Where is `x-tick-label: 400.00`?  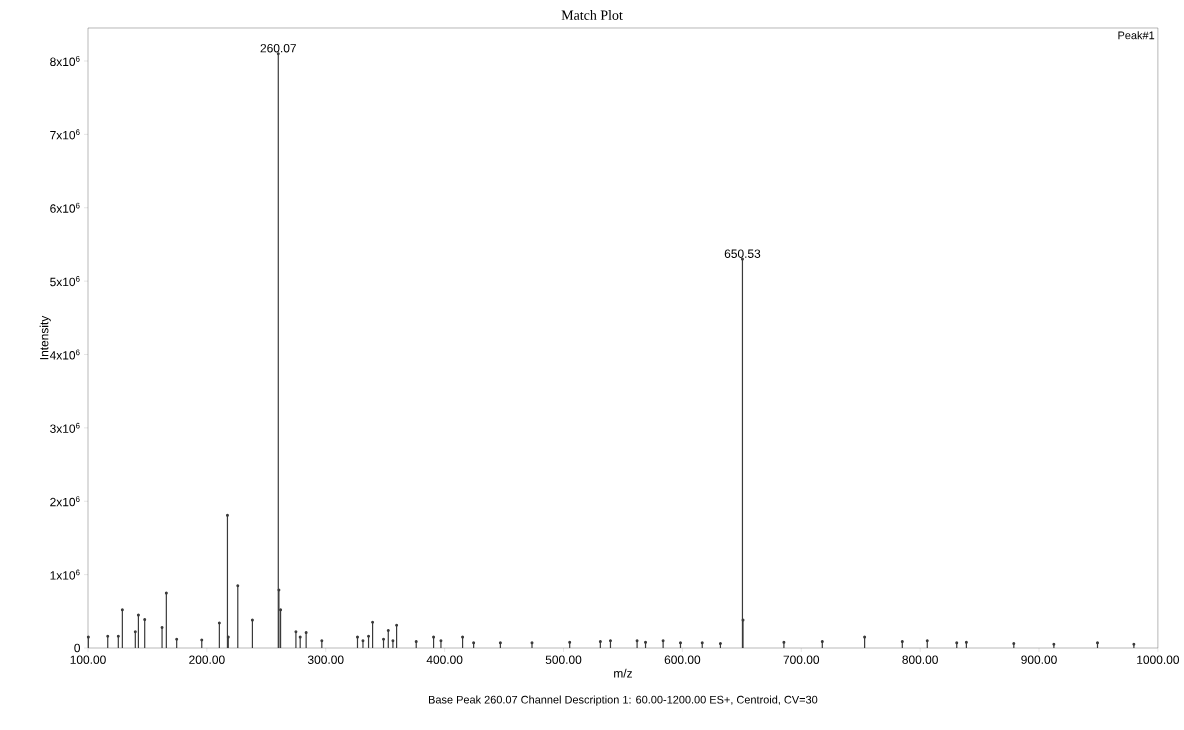
x-tick-label: 400.00 is located at coordinates (444, 659).